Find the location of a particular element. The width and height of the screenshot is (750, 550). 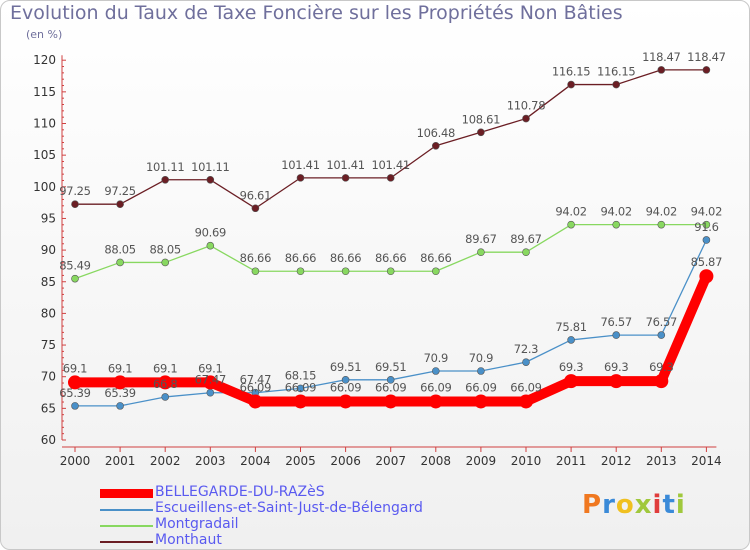

legend-label: Monthaut is located at coordinates (188, 540).